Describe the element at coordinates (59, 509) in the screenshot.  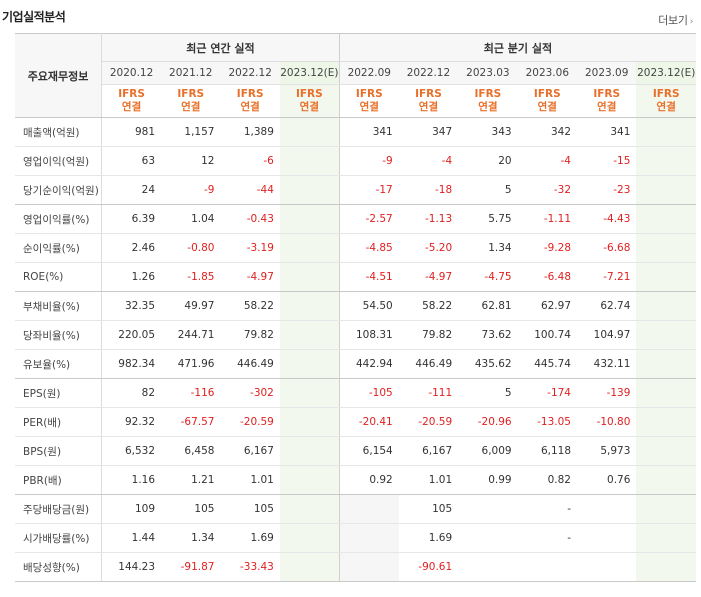
I see `row-label: 주당배당금(원)` at that location.